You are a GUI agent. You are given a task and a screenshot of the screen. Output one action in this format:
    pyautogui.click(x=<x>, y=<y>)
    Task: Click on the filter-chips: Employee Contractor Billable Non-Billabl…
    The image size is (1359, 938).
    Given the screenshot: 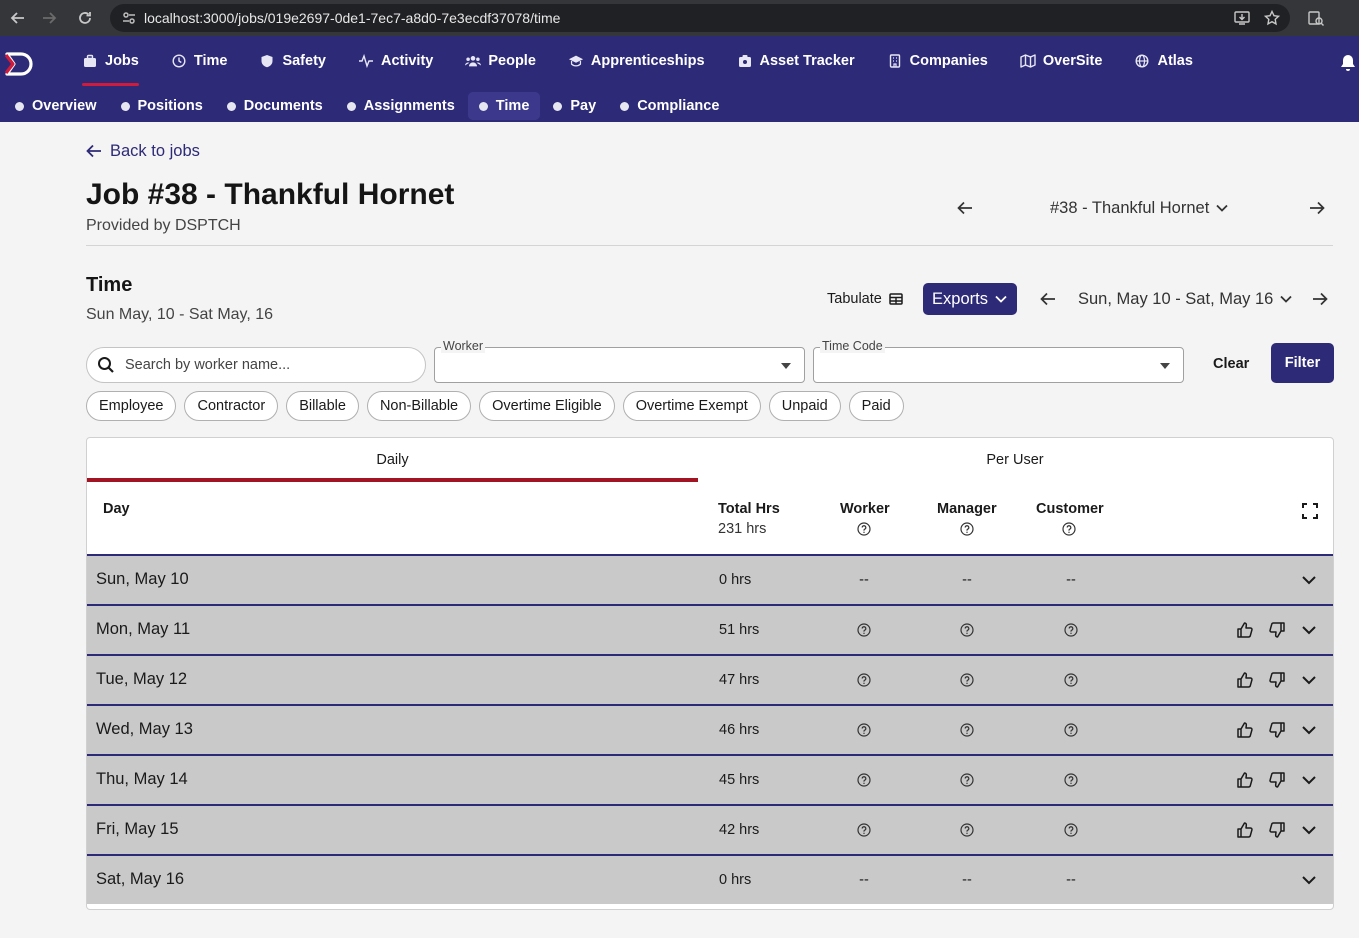 What is the action you would take?
    pyautogui.click(x=495, y=406)
    